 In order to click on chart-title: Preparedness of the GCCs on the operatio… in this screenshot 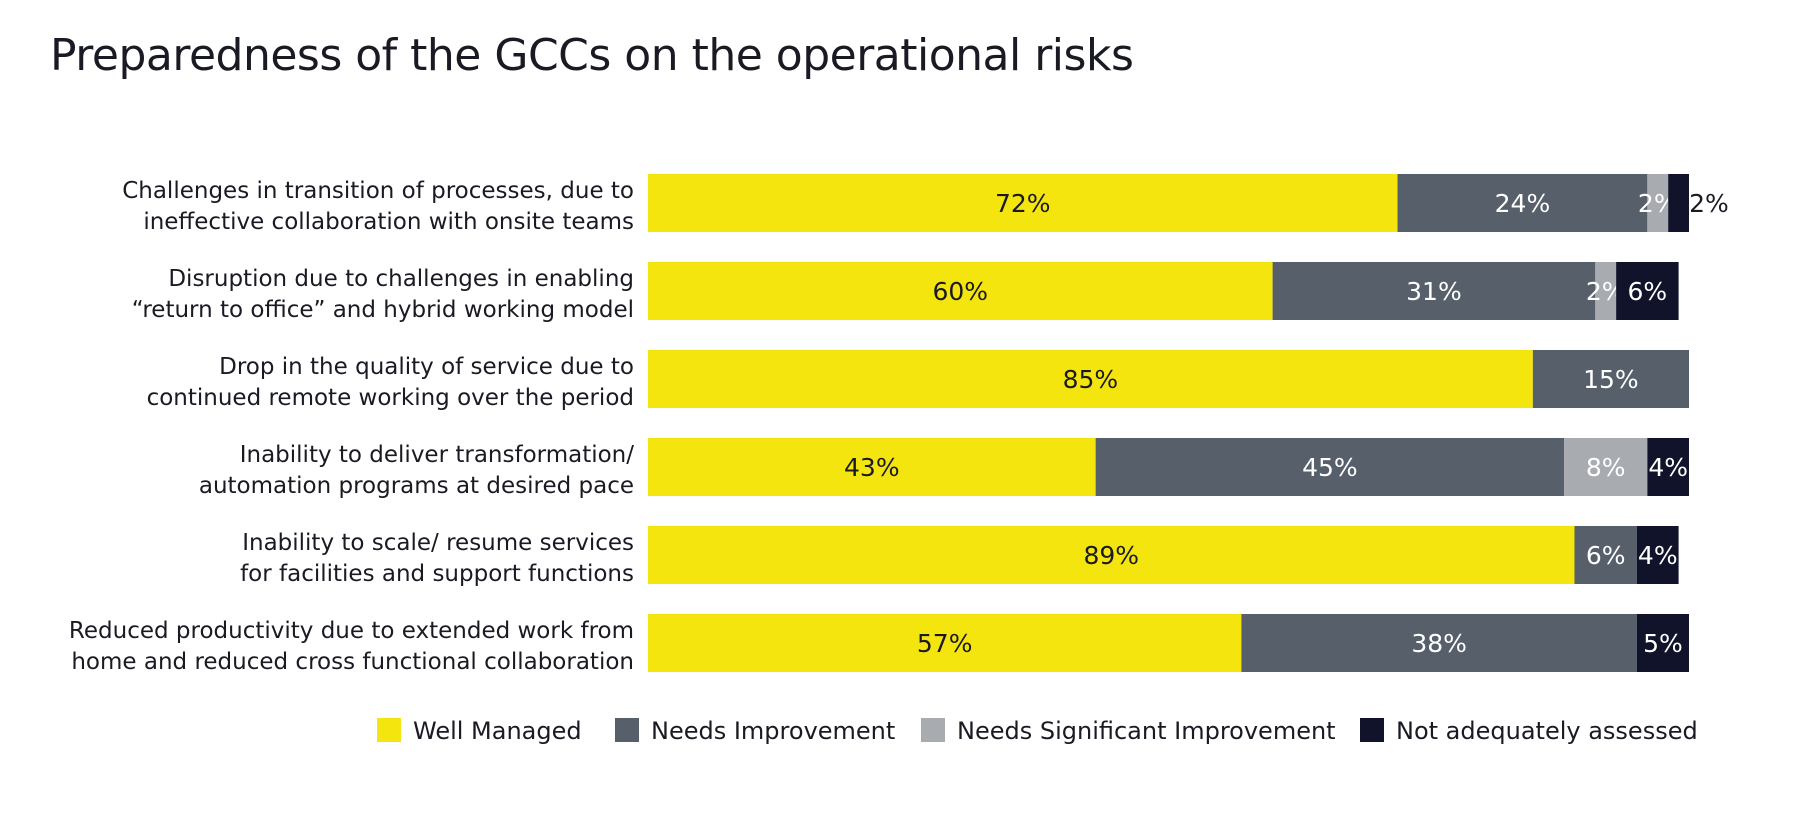, I will do `click(592, 55)`.